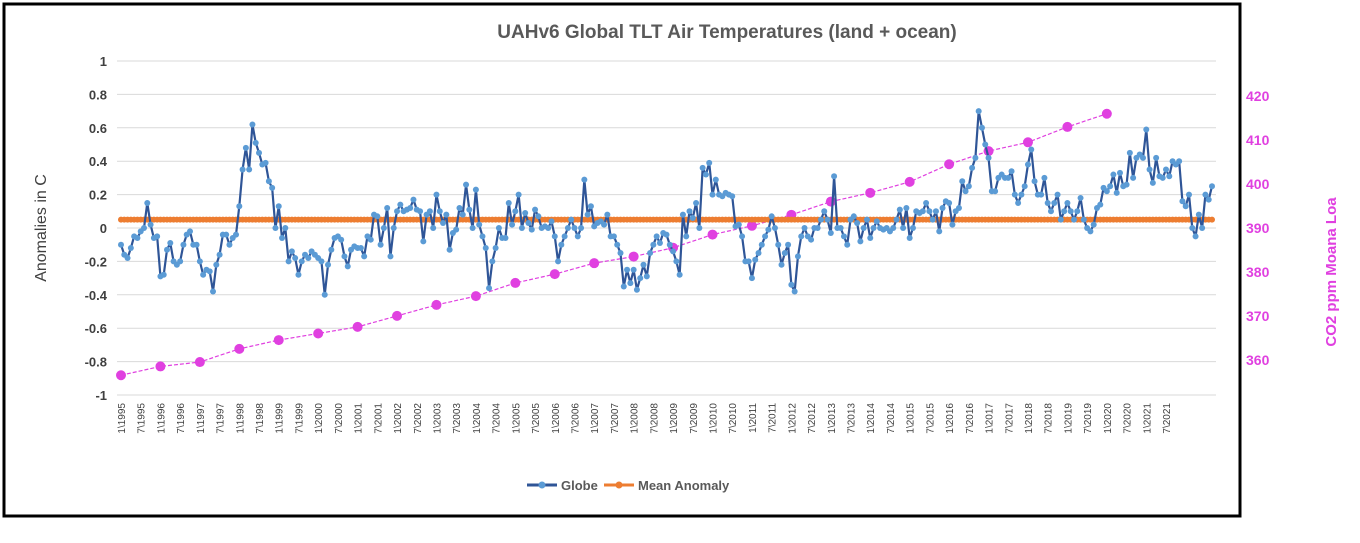 The height and width of the screenshot is (543, 1360). What do you see at coordinates (773, 418) in the screenshot?
I see `x-tick-label: 7\2011` at bounding box center [773, 418].